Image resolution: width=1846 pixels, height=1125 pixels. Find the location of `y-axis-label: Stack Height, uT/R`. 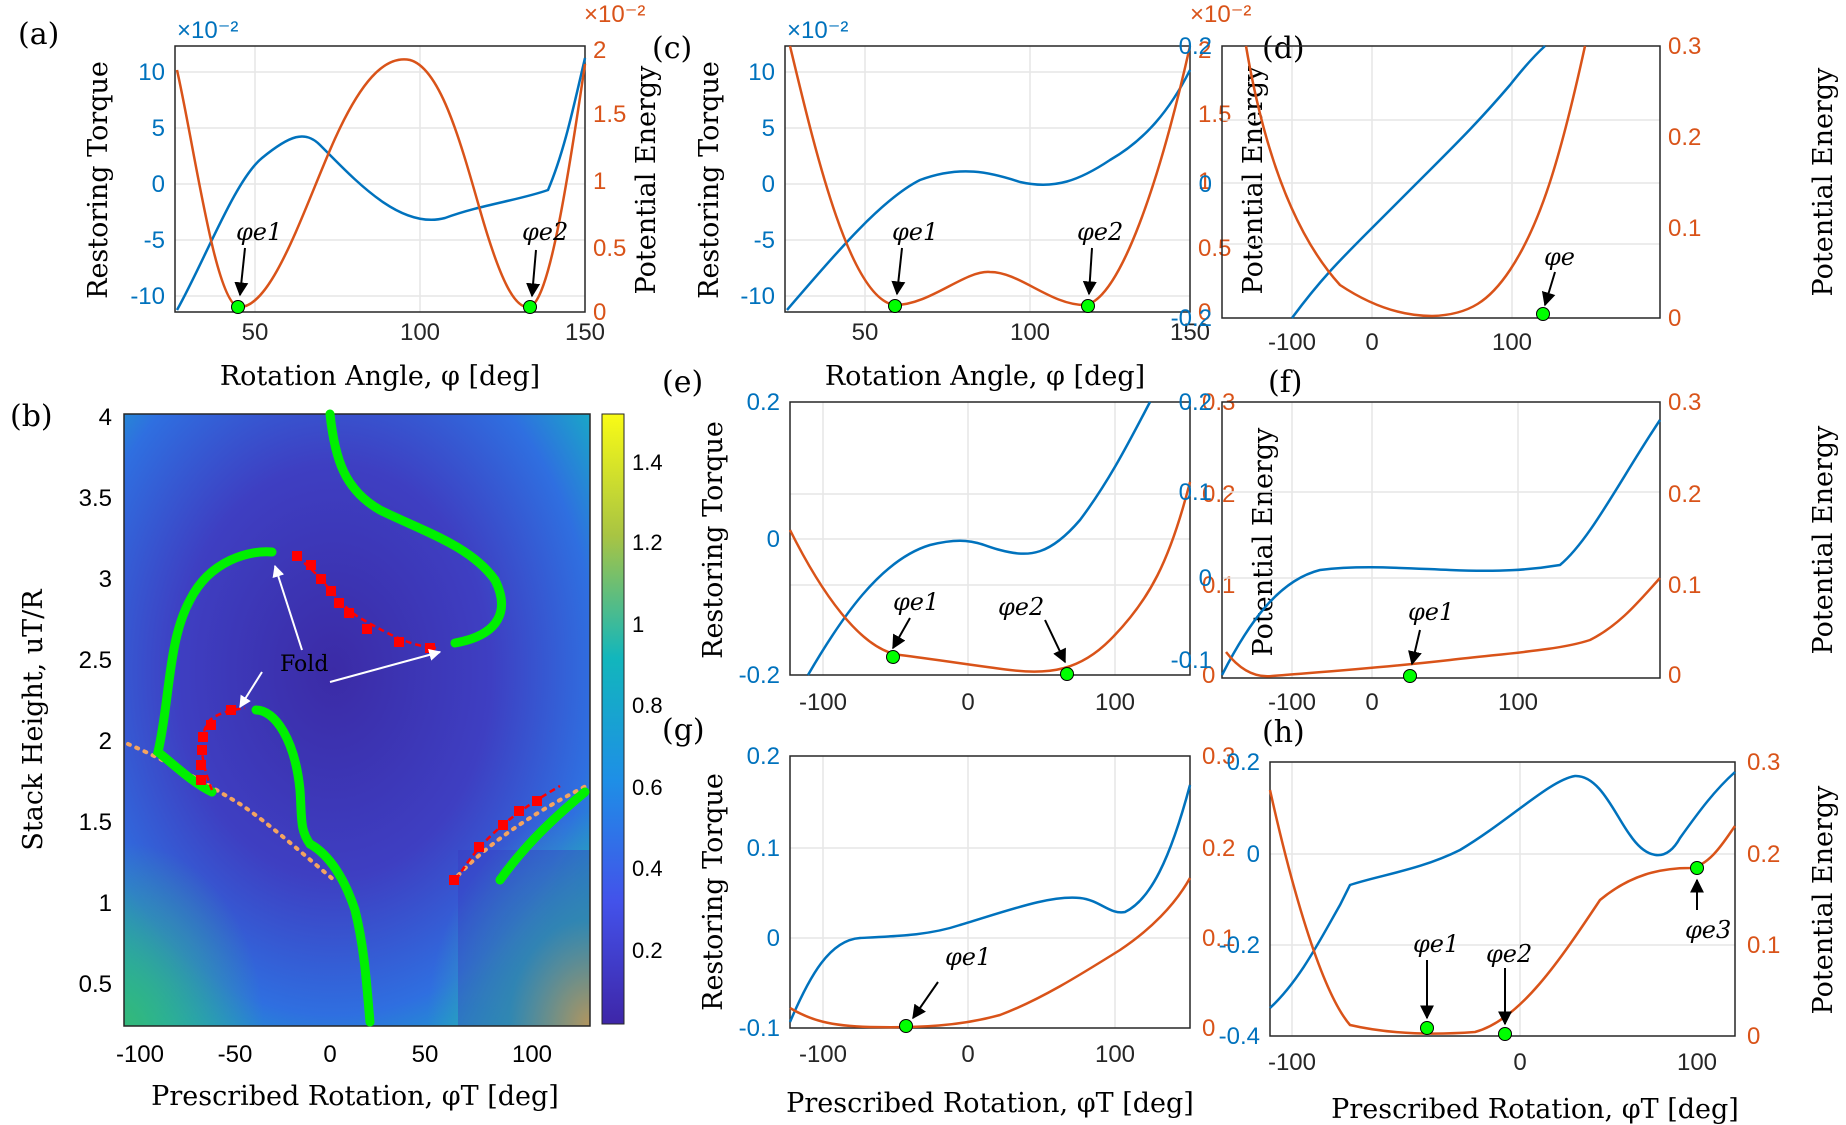

y-axis-label: Stack Height, uT/R is located at coordinates (33, 720).